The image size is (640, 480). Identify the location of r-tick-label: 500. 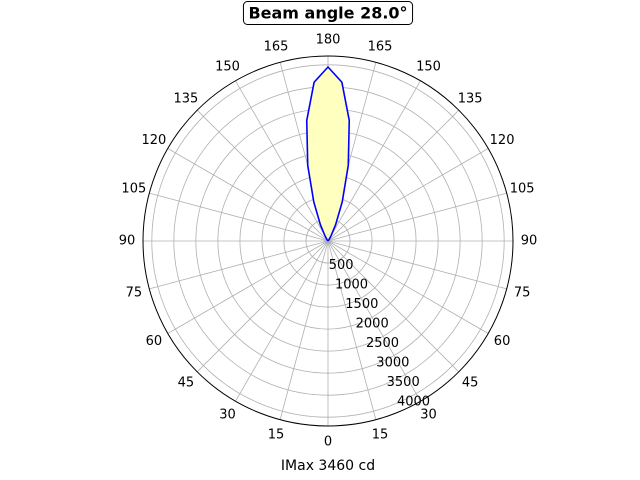
(341, 265).